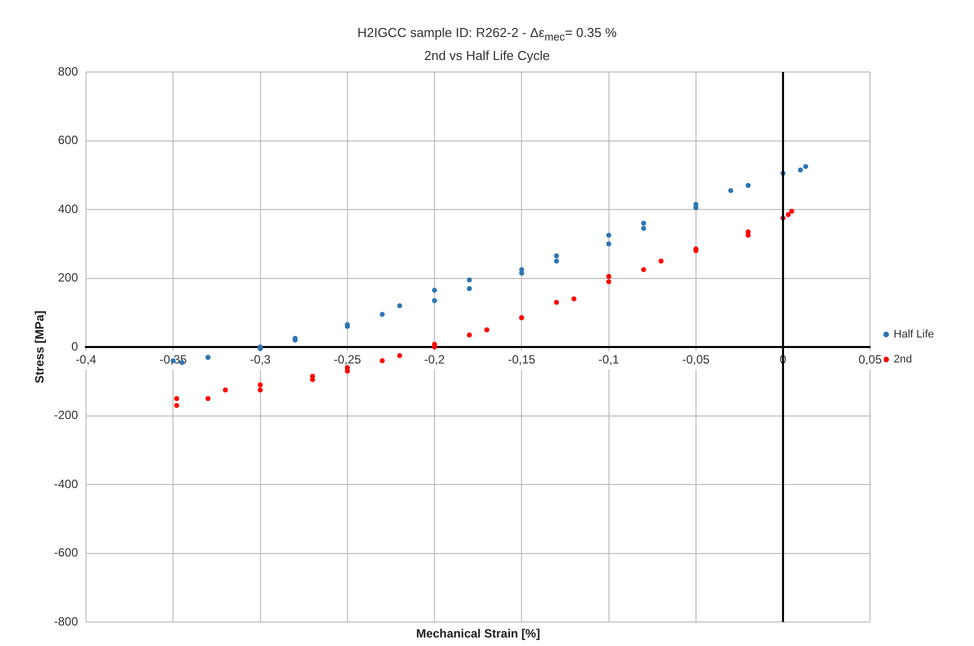  I want to click on x-tick-label: -0,1, so click(609, 359).